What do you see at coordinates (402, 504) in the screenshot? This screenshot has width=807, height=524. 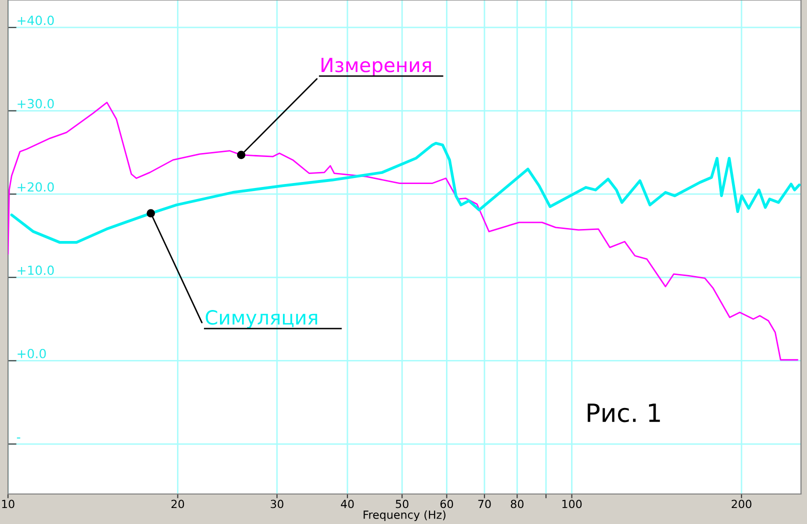 I see `x-tick-label: 50` at bounding box center [402, 504].